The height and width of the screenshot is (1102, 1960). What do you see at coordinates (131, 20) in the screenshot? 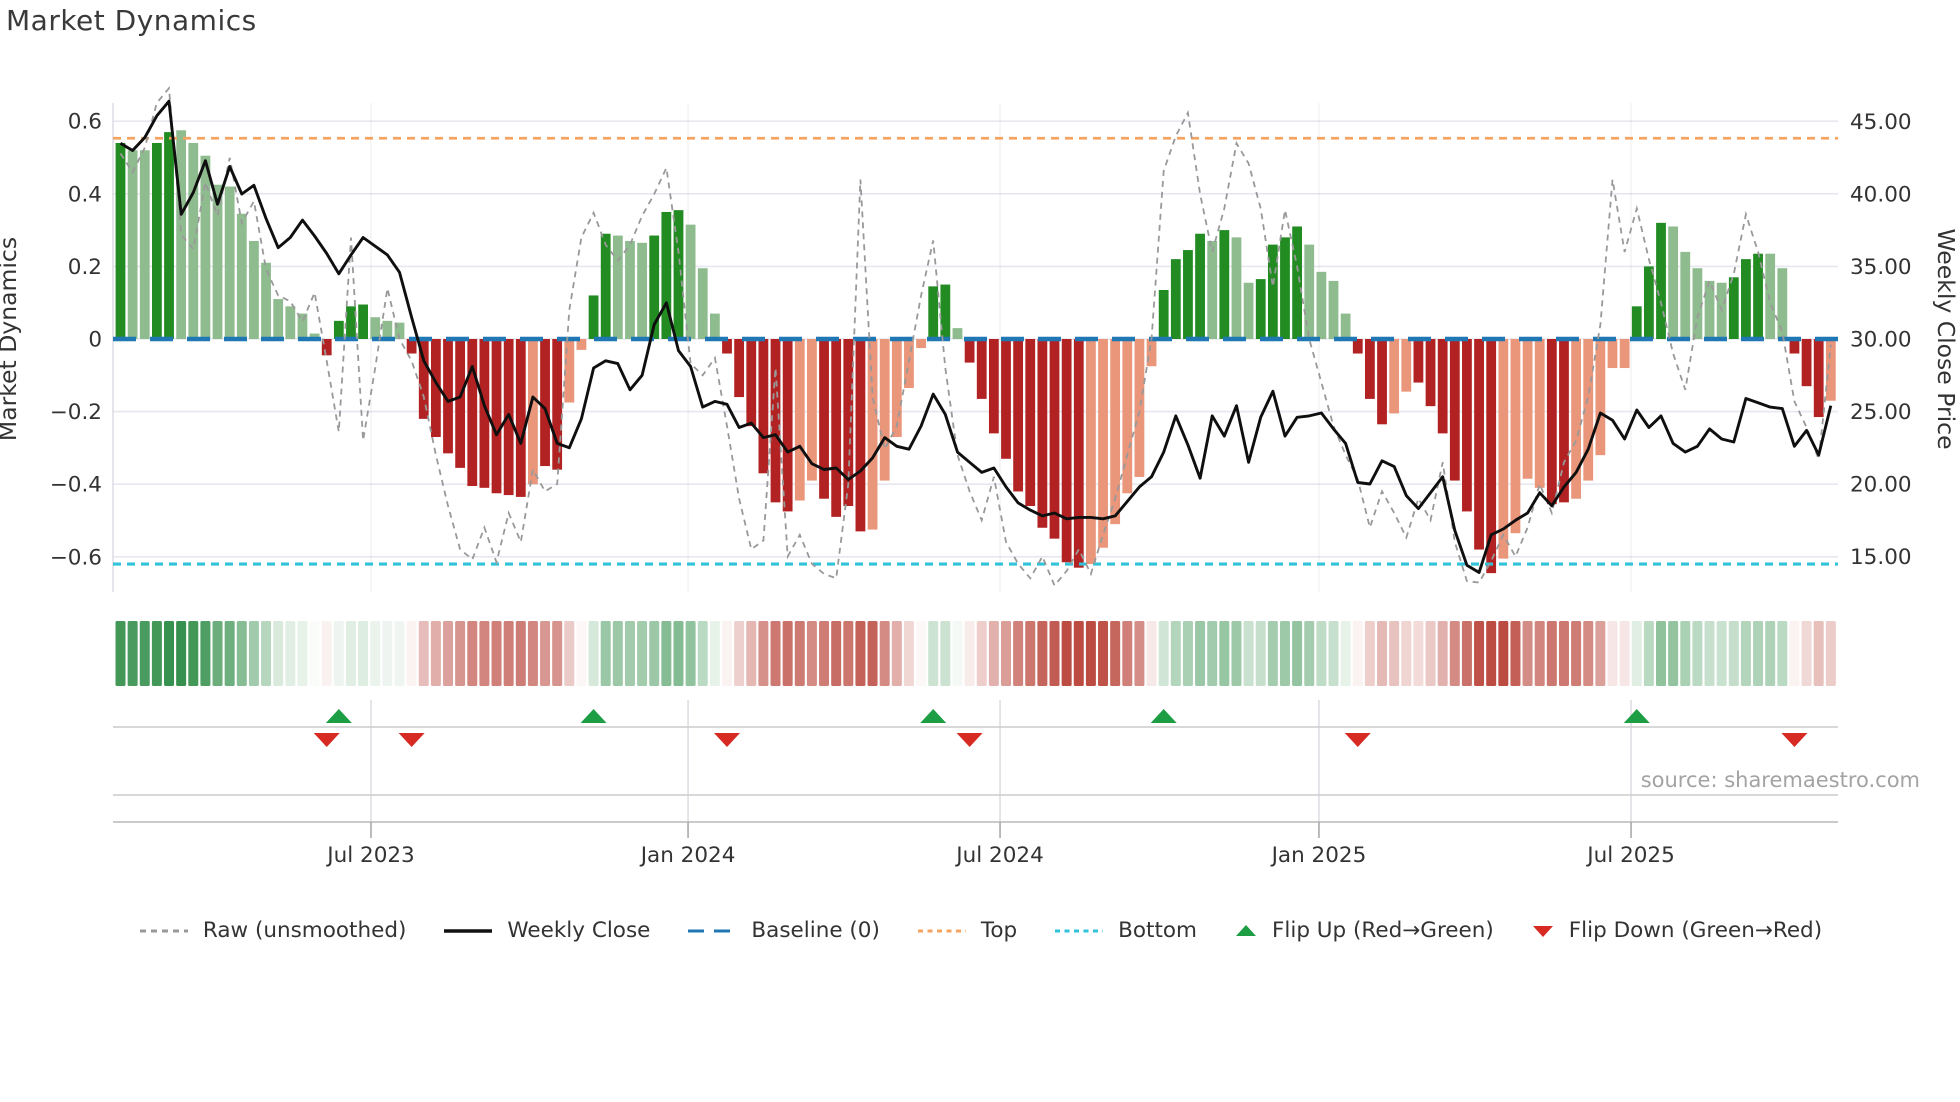
I see `page-title: Market Dynamics` at bounding box center [131, 20].